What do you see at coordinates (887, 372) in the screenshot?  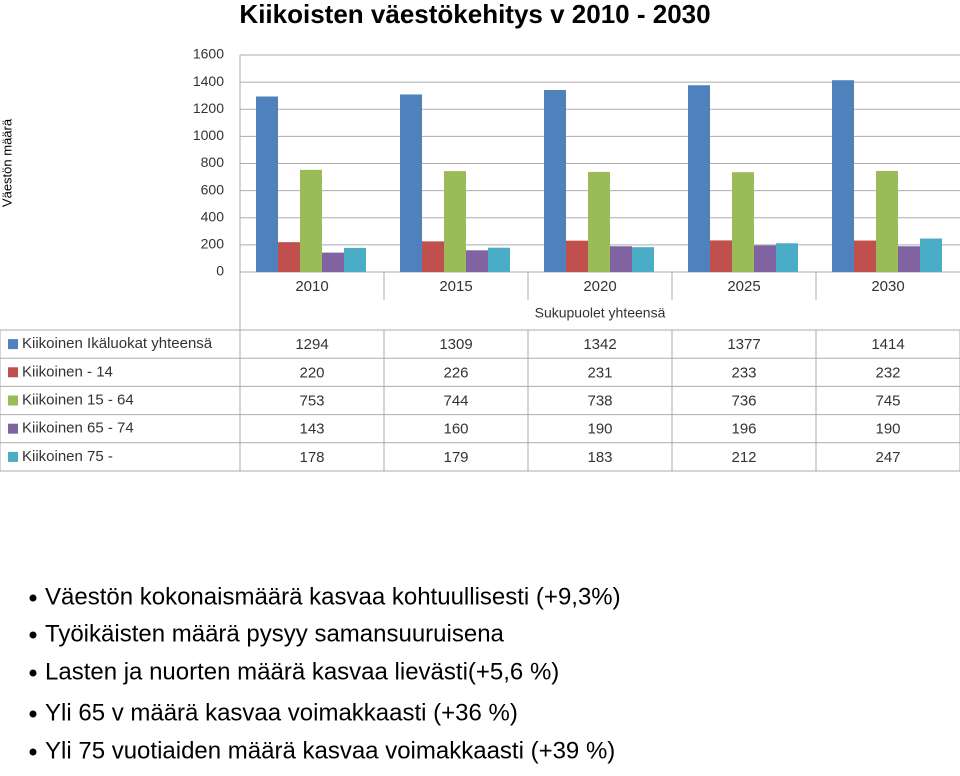 I see `table-value: 232` at bounding box center [887, 372].